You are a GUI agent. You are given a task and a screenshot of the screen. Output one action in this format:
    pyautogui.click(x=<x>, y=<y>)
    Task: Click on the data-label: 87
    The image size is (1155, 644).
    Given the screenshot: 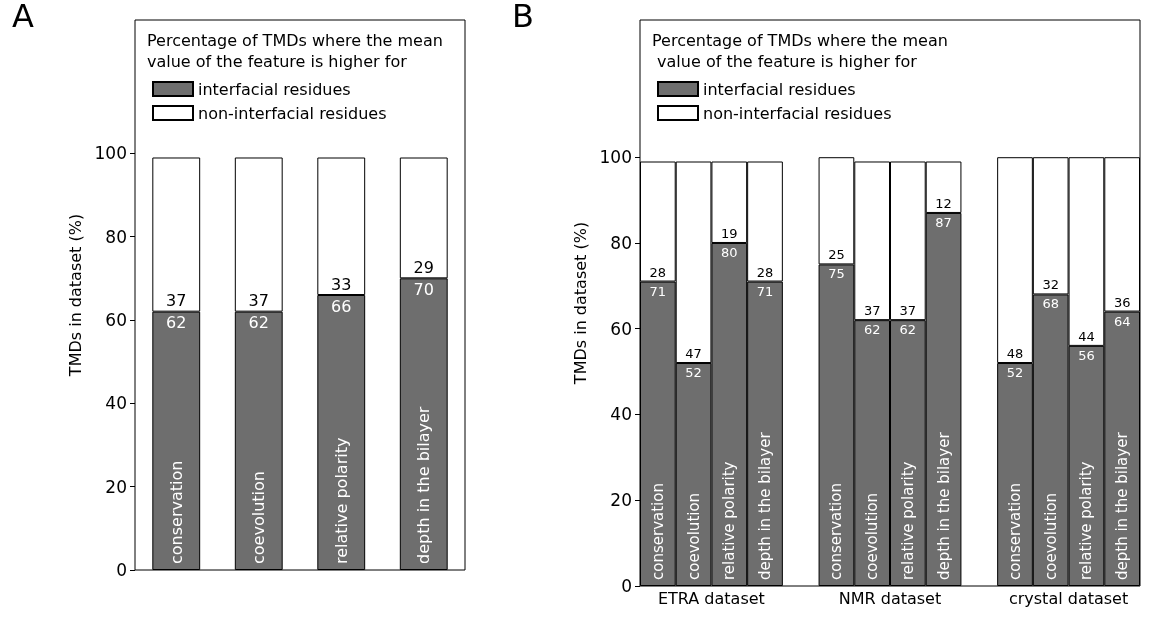 What is the action you would take?
    pyautogui.click(x=943, y=222)
    